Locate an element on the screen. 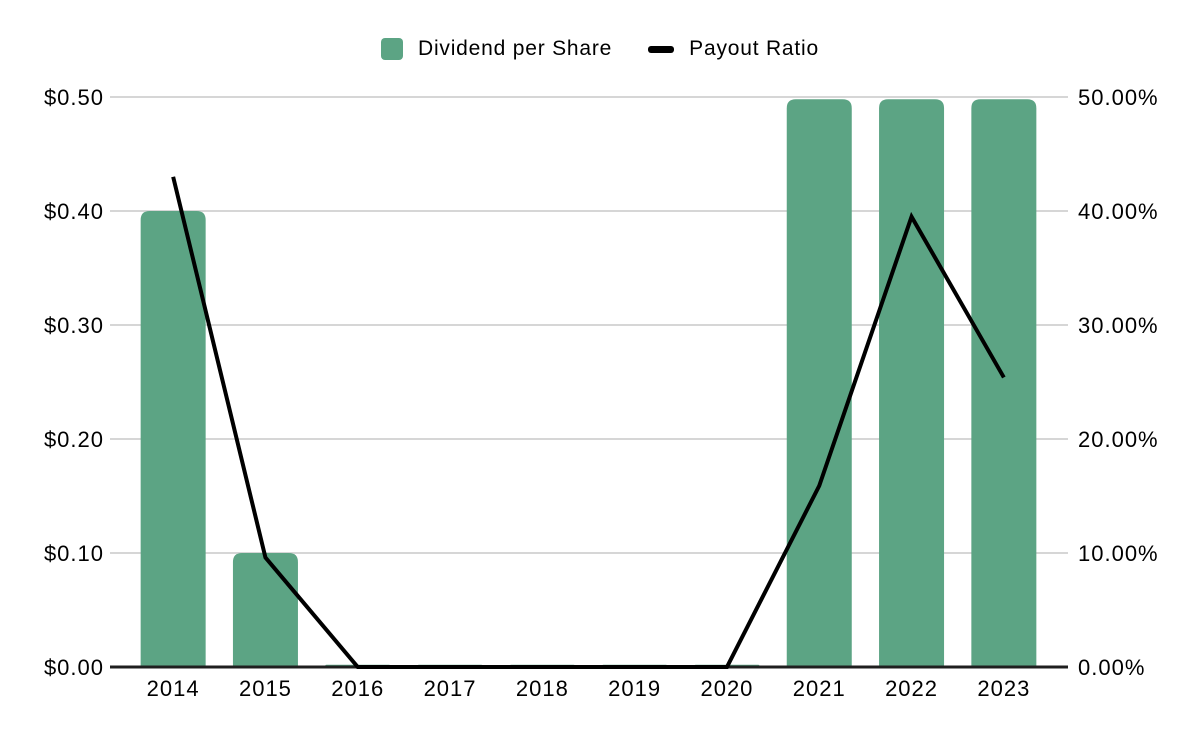 The height and width of the screenshot is (742, 1200). x-axis-label-2017: 2017 is located at coordinates (450, 688).